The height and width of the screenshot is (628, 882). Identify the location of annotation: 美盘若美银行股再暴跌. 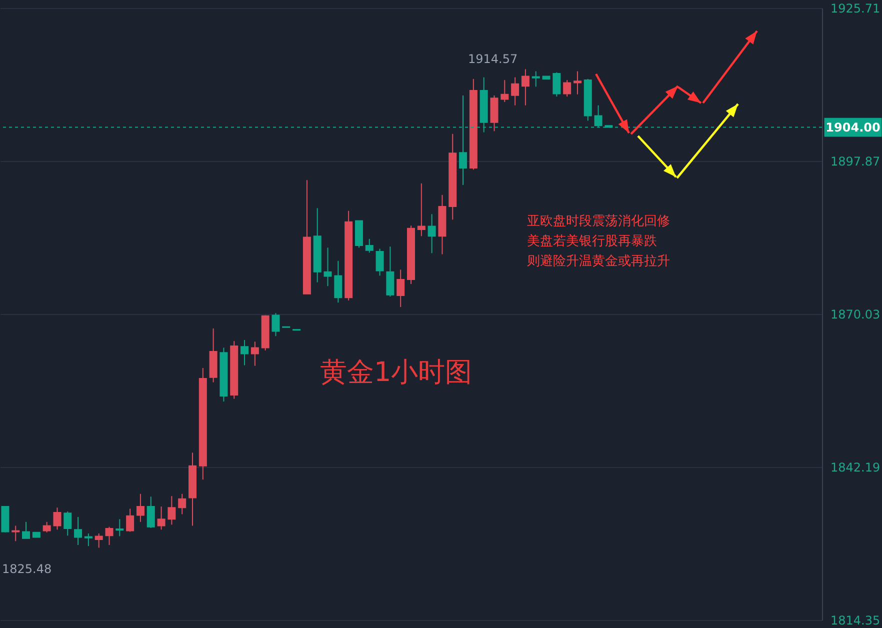
(592, 241).